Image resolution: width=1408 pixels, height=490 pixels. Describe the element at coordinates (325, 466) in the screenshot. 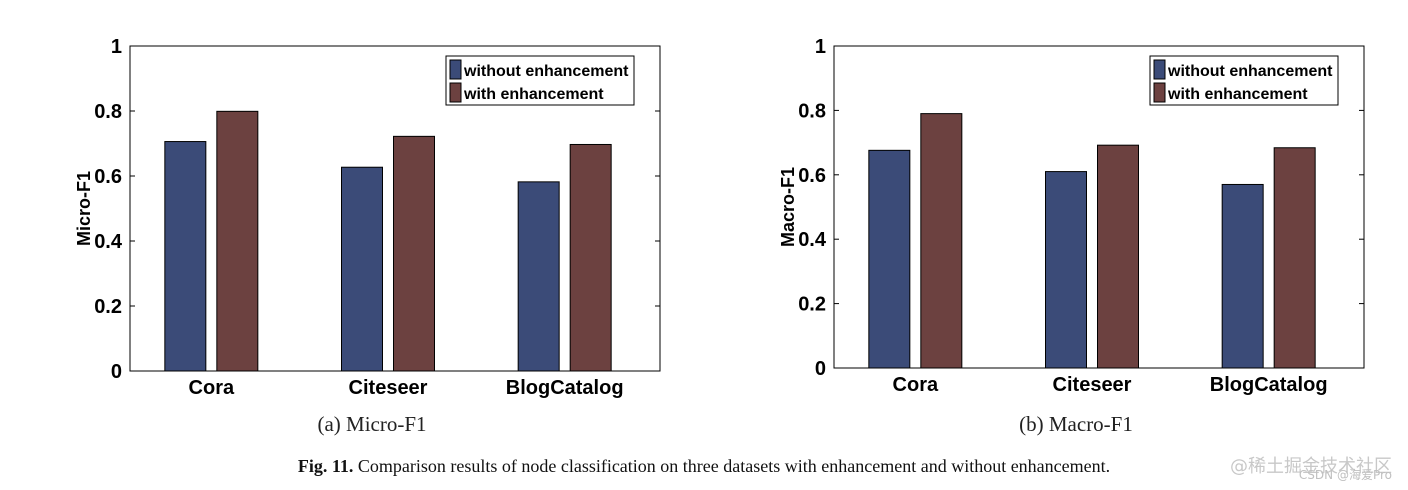

I see `figure-caption-label: Fig. 11.` at that location.